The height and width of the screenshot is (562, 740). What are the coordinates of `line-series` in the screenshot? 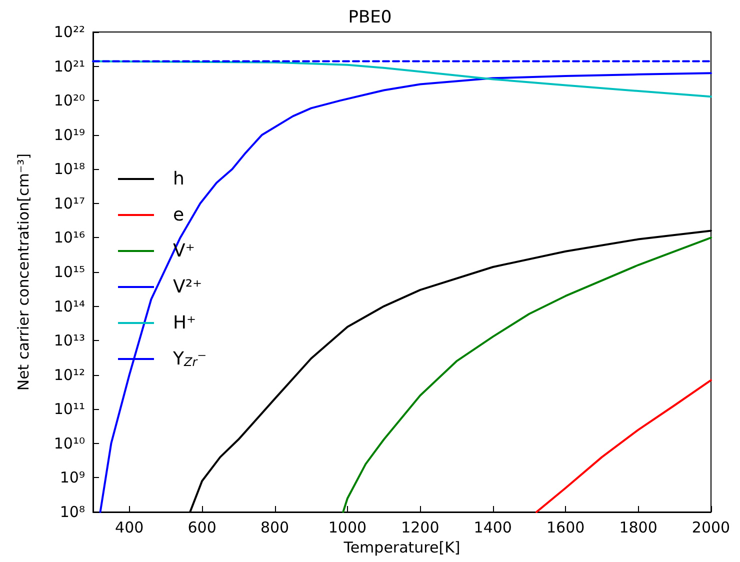 It's located at (624, 446).